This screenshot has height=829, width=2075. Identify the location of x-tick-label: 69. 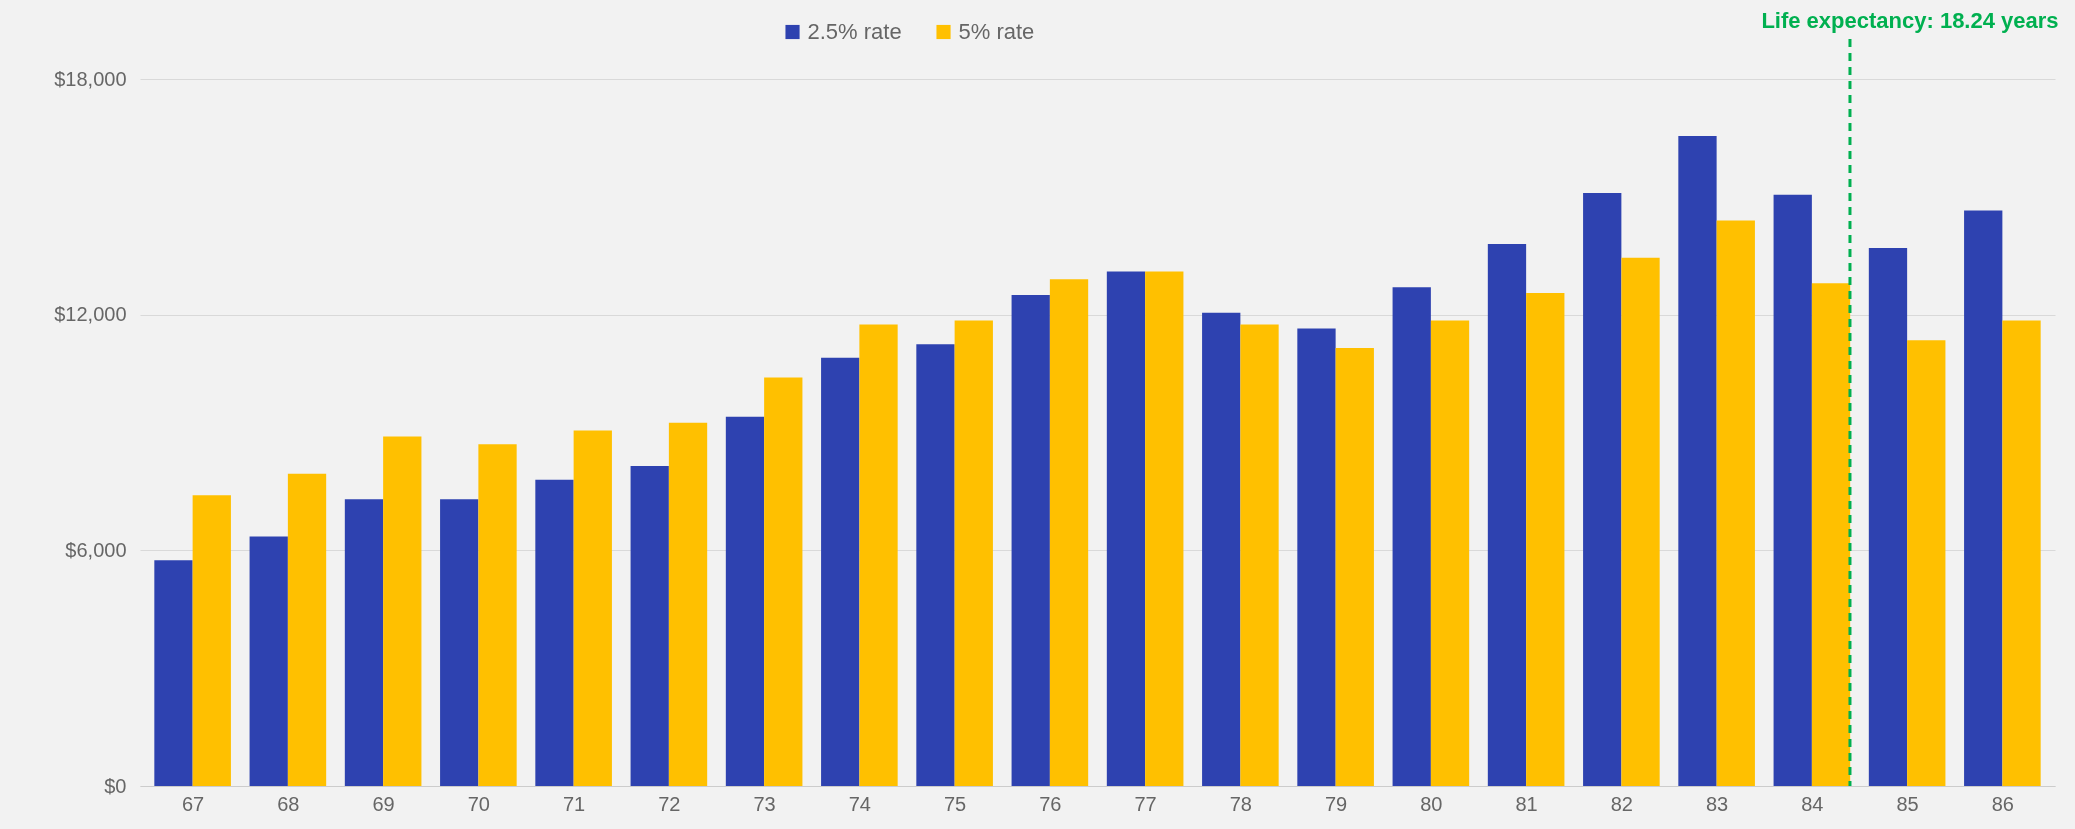
(383, 803).